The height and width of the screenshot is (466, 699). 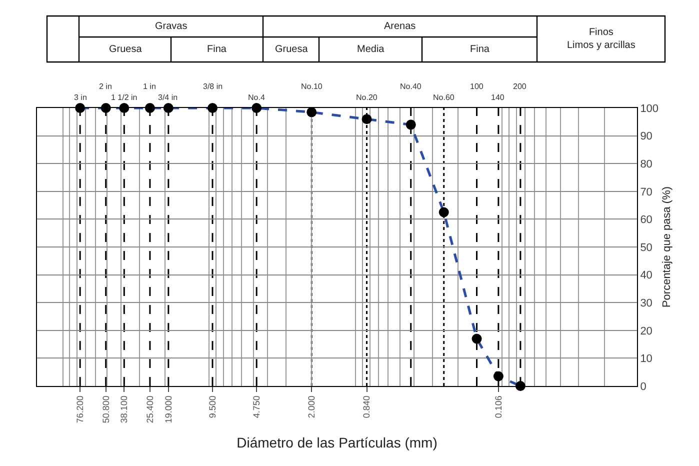 What do you see at coordinates (257, 97) in the screenshot?
I see `annotation: No.4` at bounding box center [257, 97].